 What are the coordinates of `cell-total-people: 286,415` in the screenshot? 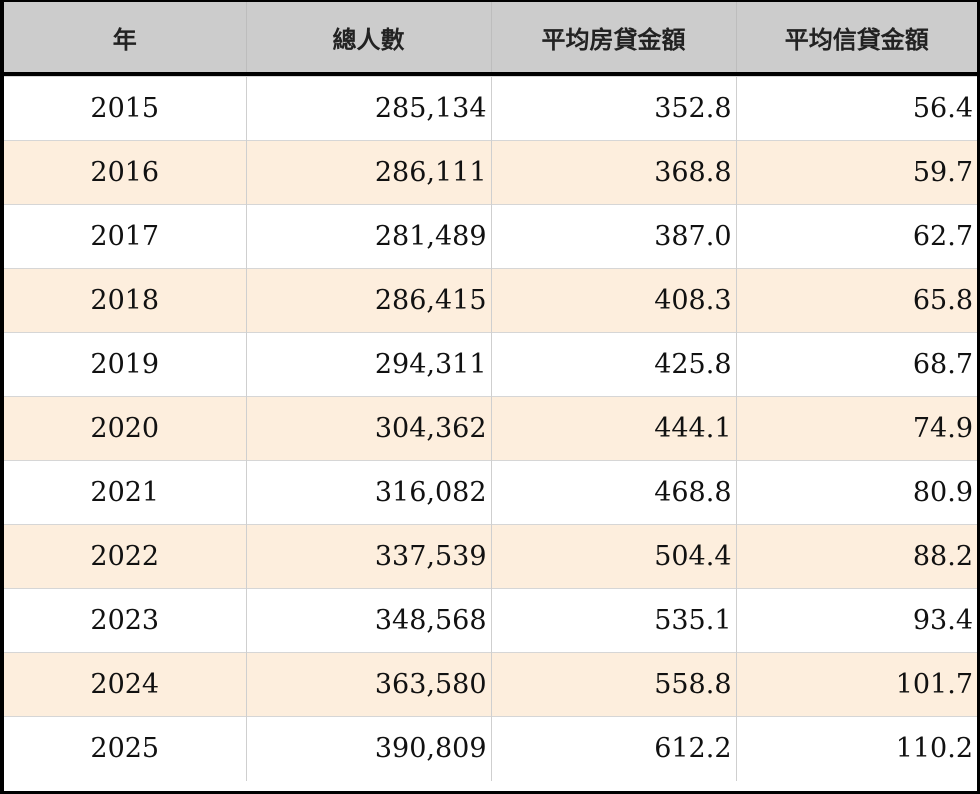 It's located at (368, 300).